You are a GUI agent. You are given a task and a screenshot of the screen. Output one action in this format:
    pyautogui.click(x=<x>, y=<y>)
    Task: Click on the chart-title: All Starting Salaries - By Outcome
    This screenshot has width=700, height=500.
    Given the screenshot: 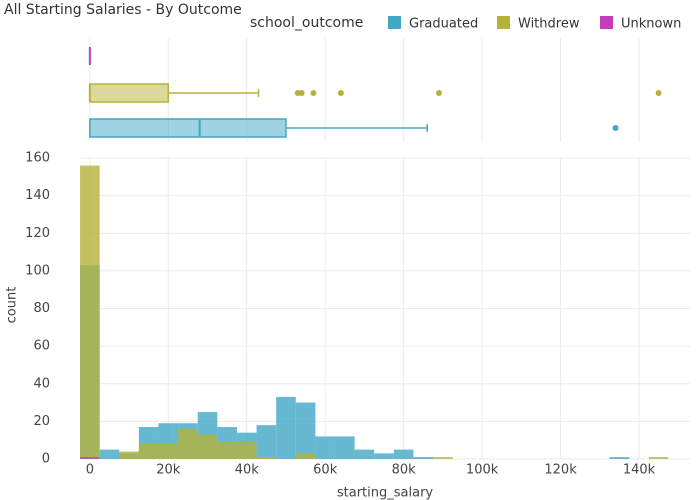 What is the action you would take?
    pyautogui.click(x=123, y=10)
    